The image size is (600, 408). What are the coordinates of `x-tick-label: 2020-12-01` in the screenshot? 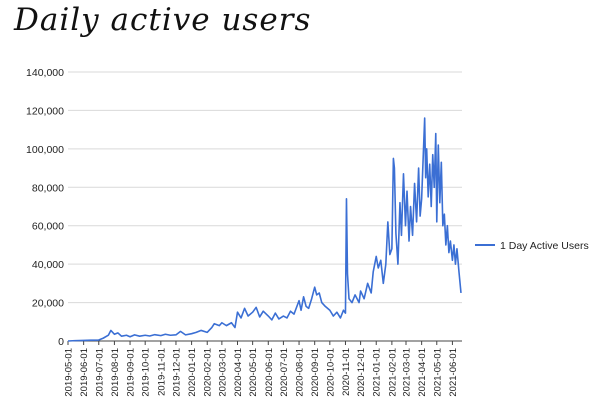 It's located at (361, 372).